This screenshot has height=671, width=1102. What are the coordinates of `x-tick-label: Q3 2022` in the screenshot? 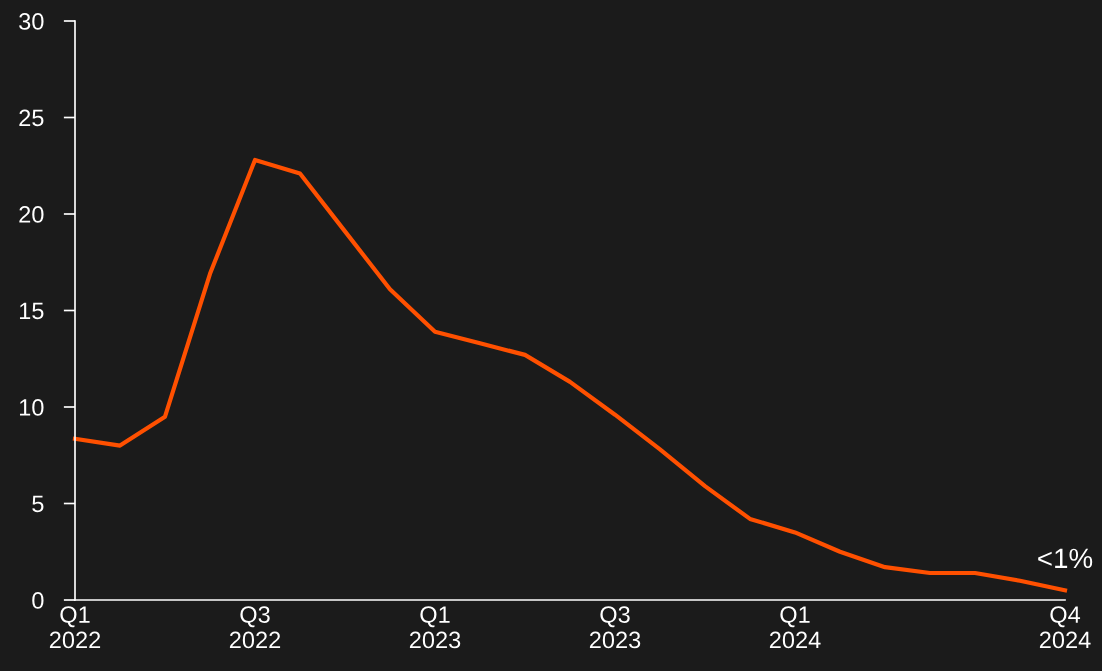 It's located at (255, 627).